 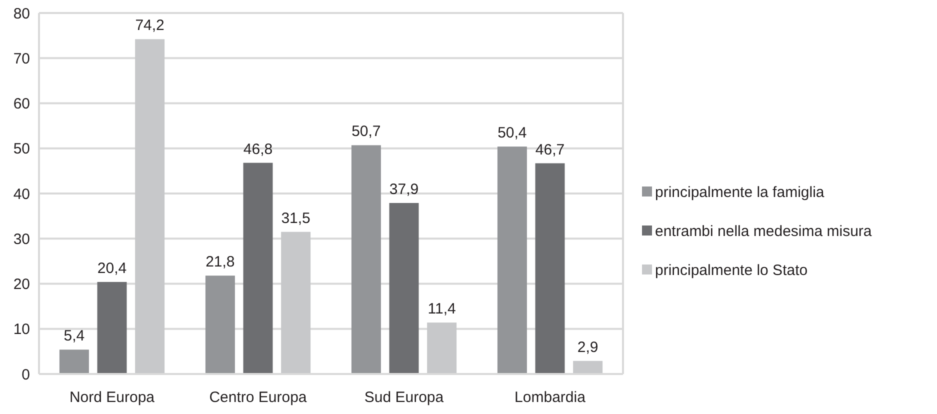 I want to click on legend-label: principalmente la famiglia, so click(x=740, y=192).